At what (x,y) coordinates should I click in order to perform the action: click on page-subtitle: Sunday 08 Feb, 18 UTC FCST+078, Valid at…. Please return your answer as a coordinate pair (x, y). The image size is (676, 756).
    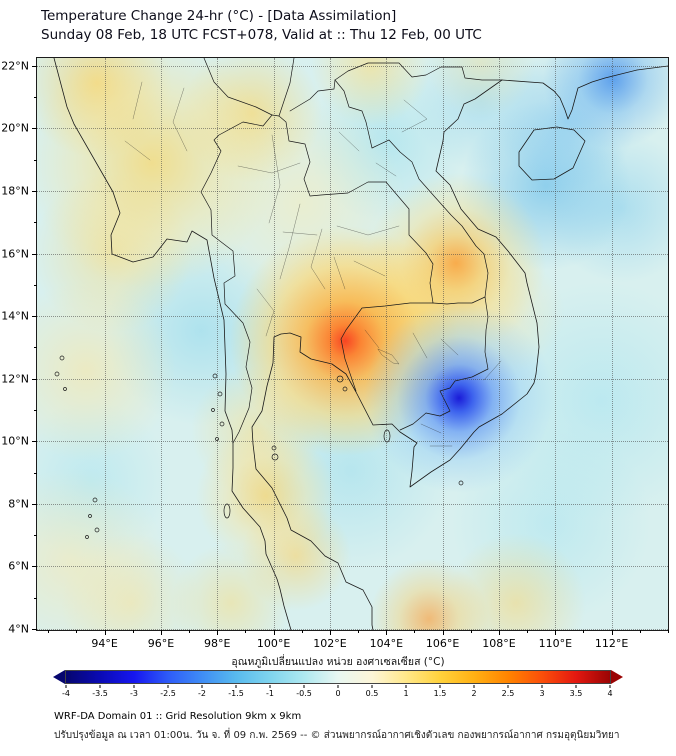
    Looking at the image, I should click on (261, 35).